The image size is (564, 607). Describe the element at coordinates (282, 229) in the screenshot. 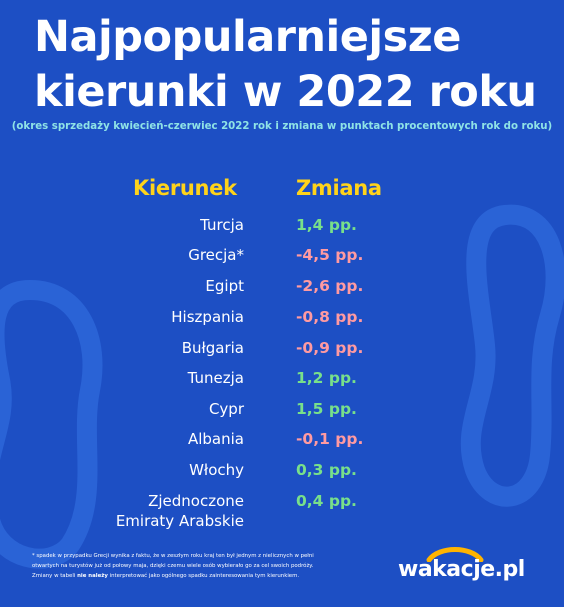

I see `table-row: Turcja 1,4 pp.` at that location.